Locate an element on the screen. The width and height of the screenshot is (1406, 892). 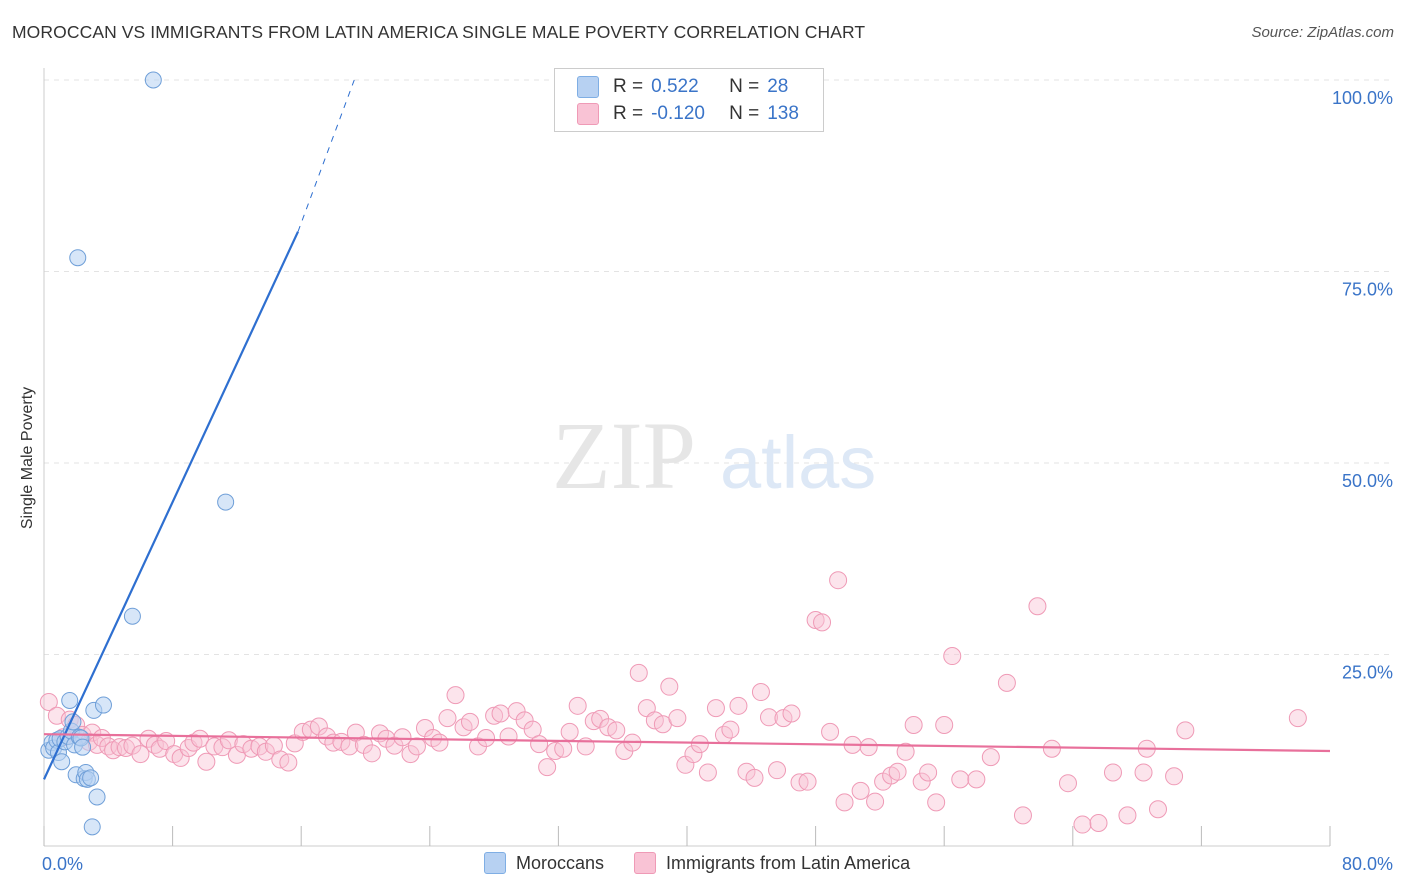
legend-swatch-moroccans is located at coordinates (588, 87).